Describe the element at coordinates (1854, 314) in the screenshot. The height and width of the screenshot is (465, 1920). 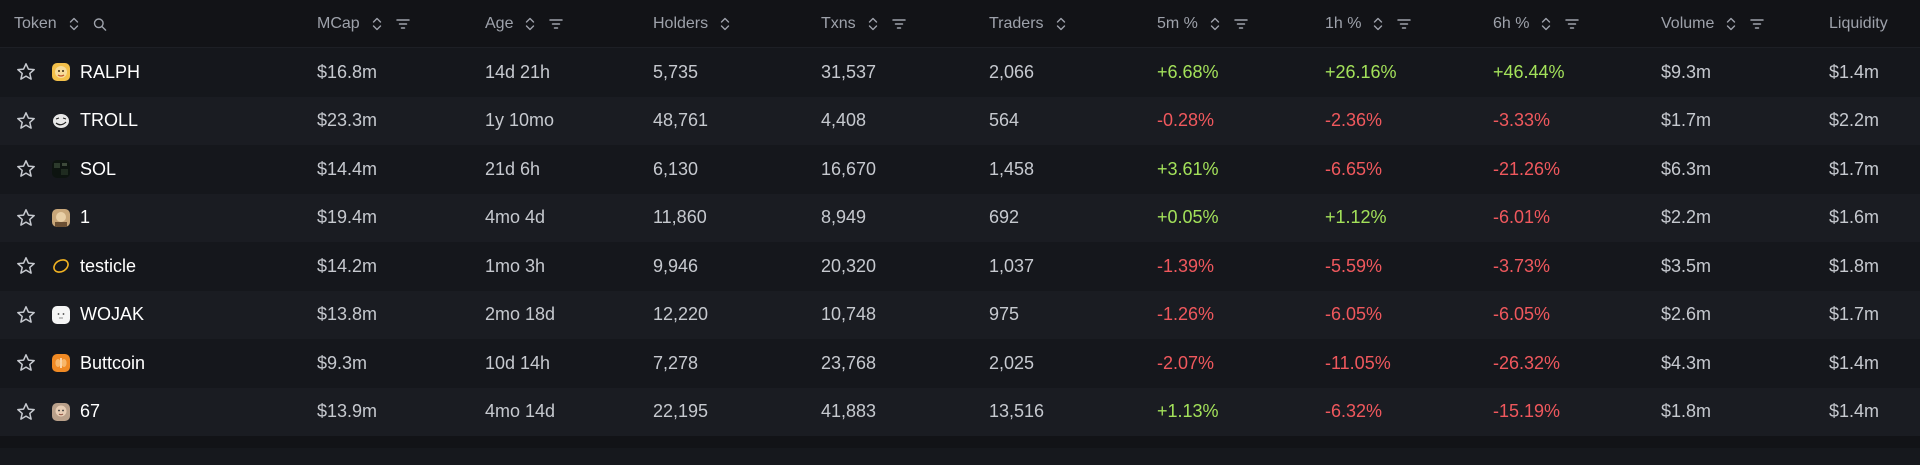
I see `liquidity-value: $1.7m` at that location.